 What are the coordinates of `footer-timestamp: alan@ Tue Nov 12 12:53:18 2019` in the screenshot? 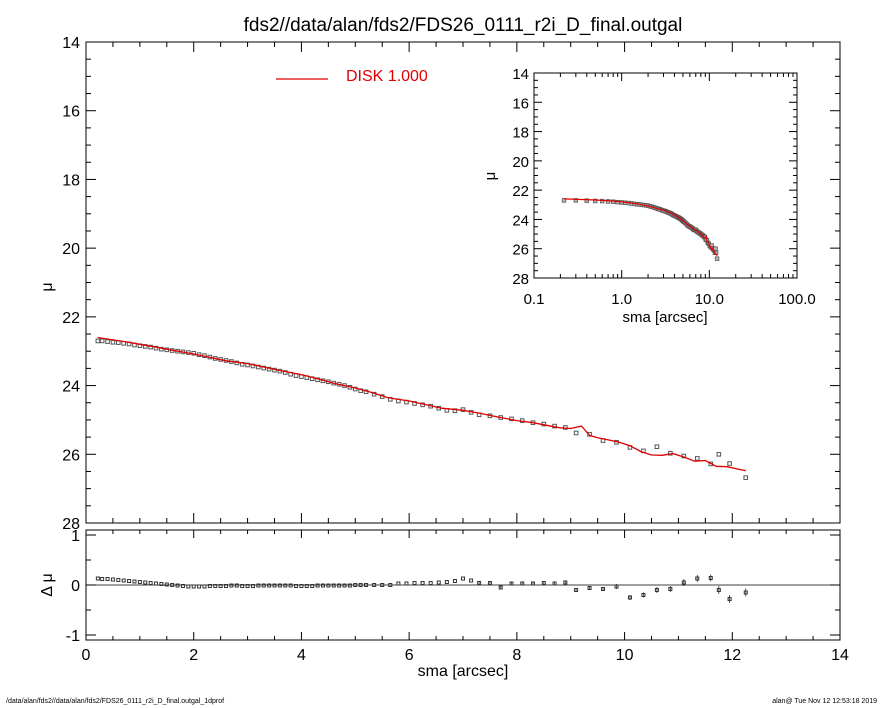 It's located at (824, 701).